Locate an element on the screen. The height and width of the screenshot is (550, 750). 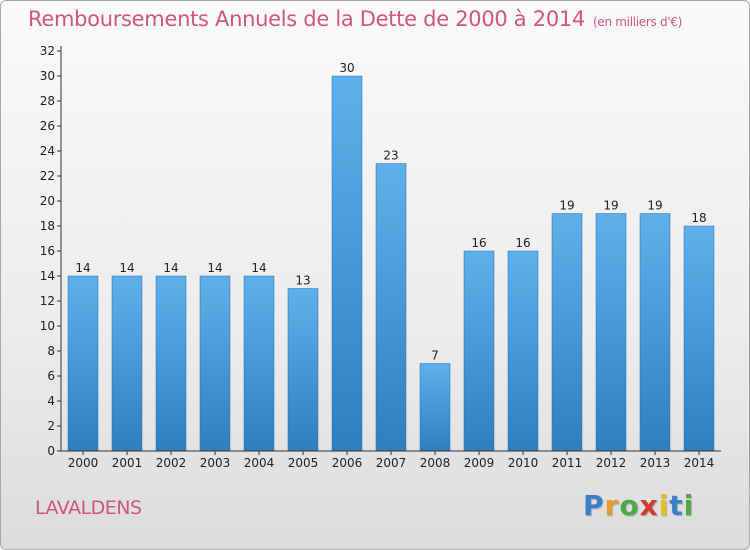
bar-2008 is located at coordinates (435, 407).